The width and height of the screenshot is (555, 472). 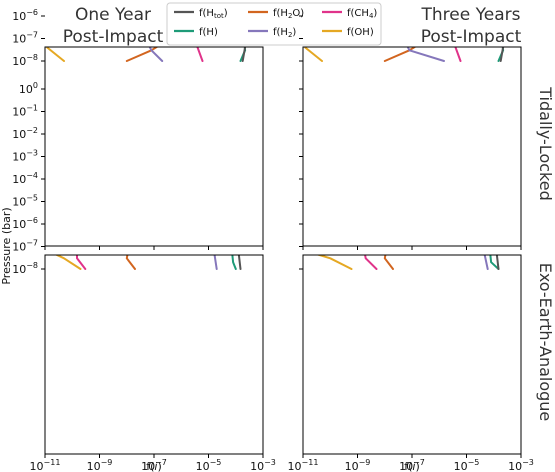 I want to click on y-tick-label: 10⁰, so click(x=28, y=88).